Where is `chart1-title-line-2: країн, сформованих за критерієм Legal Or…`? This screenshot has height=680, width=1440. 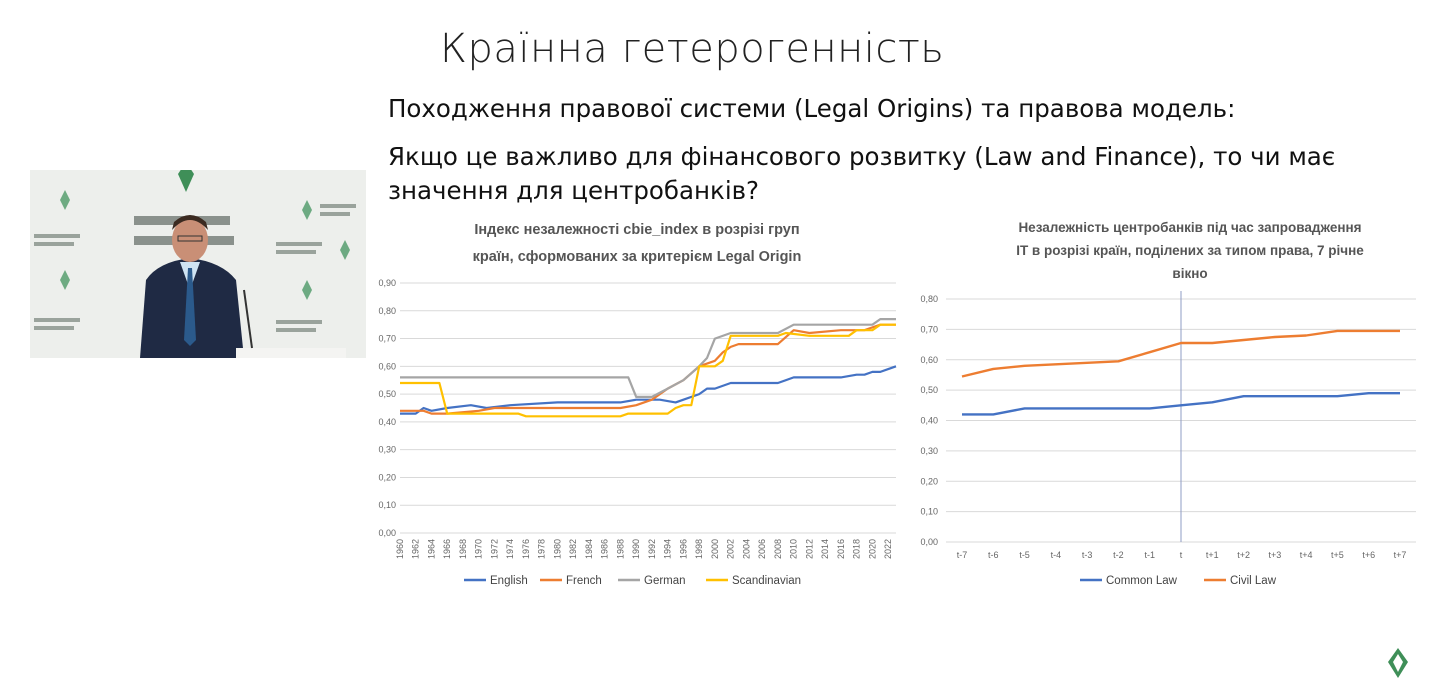
chart1-title-line-2: країн, сформованих за критерієм Legal Or… is located at coordinates (637, 257).